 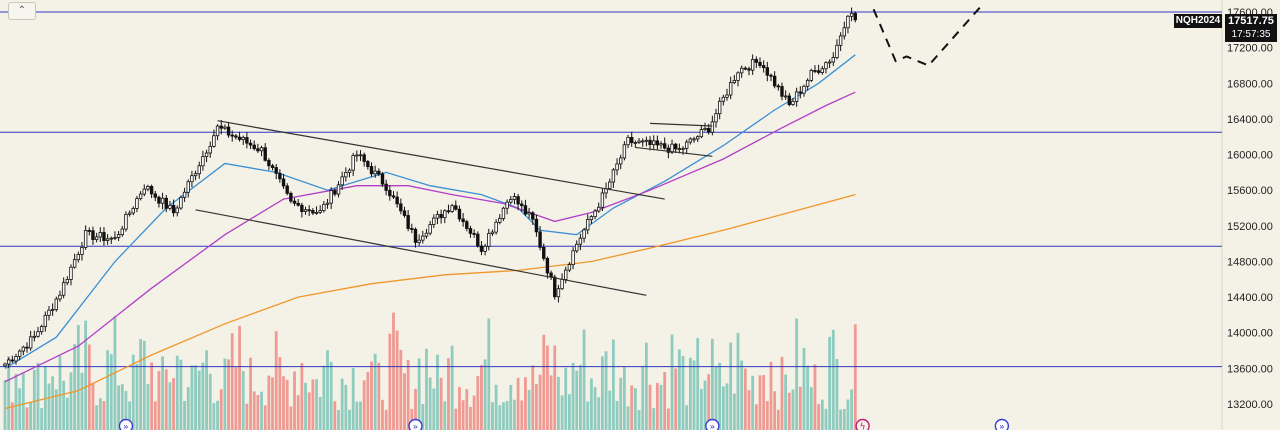 I want to click on collapse-button: ⌃, so click(x=22, y=11).